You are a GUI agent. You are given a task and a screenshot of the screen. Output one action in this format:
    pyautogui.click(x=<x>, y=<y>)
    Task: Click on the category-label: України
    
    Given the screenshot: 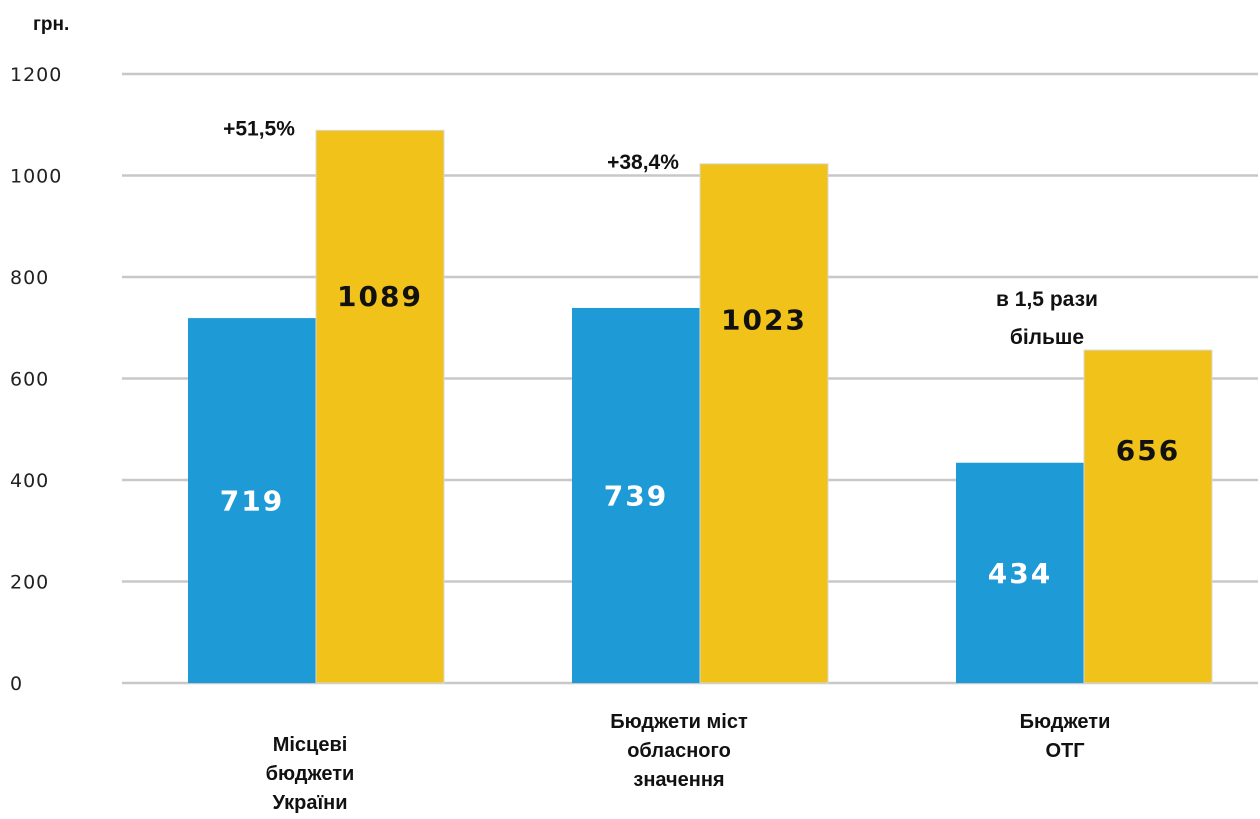 What is the action you would take?
    pyautogui.click(x=309, y=803)
    